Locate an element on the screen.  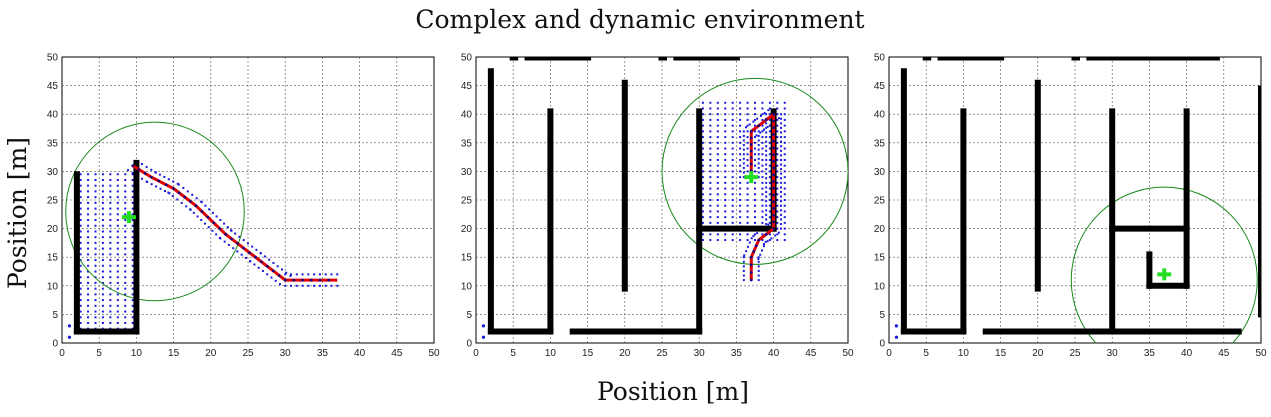
y-tick-label: 50 is located at coordinates (467, 58).